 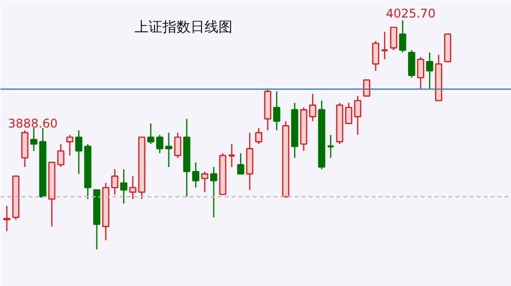 What do you see at coordinates (183, 28) in the screenshot?
I see `chart-title: 上证指数日线图` at bounding box center [183, 28].